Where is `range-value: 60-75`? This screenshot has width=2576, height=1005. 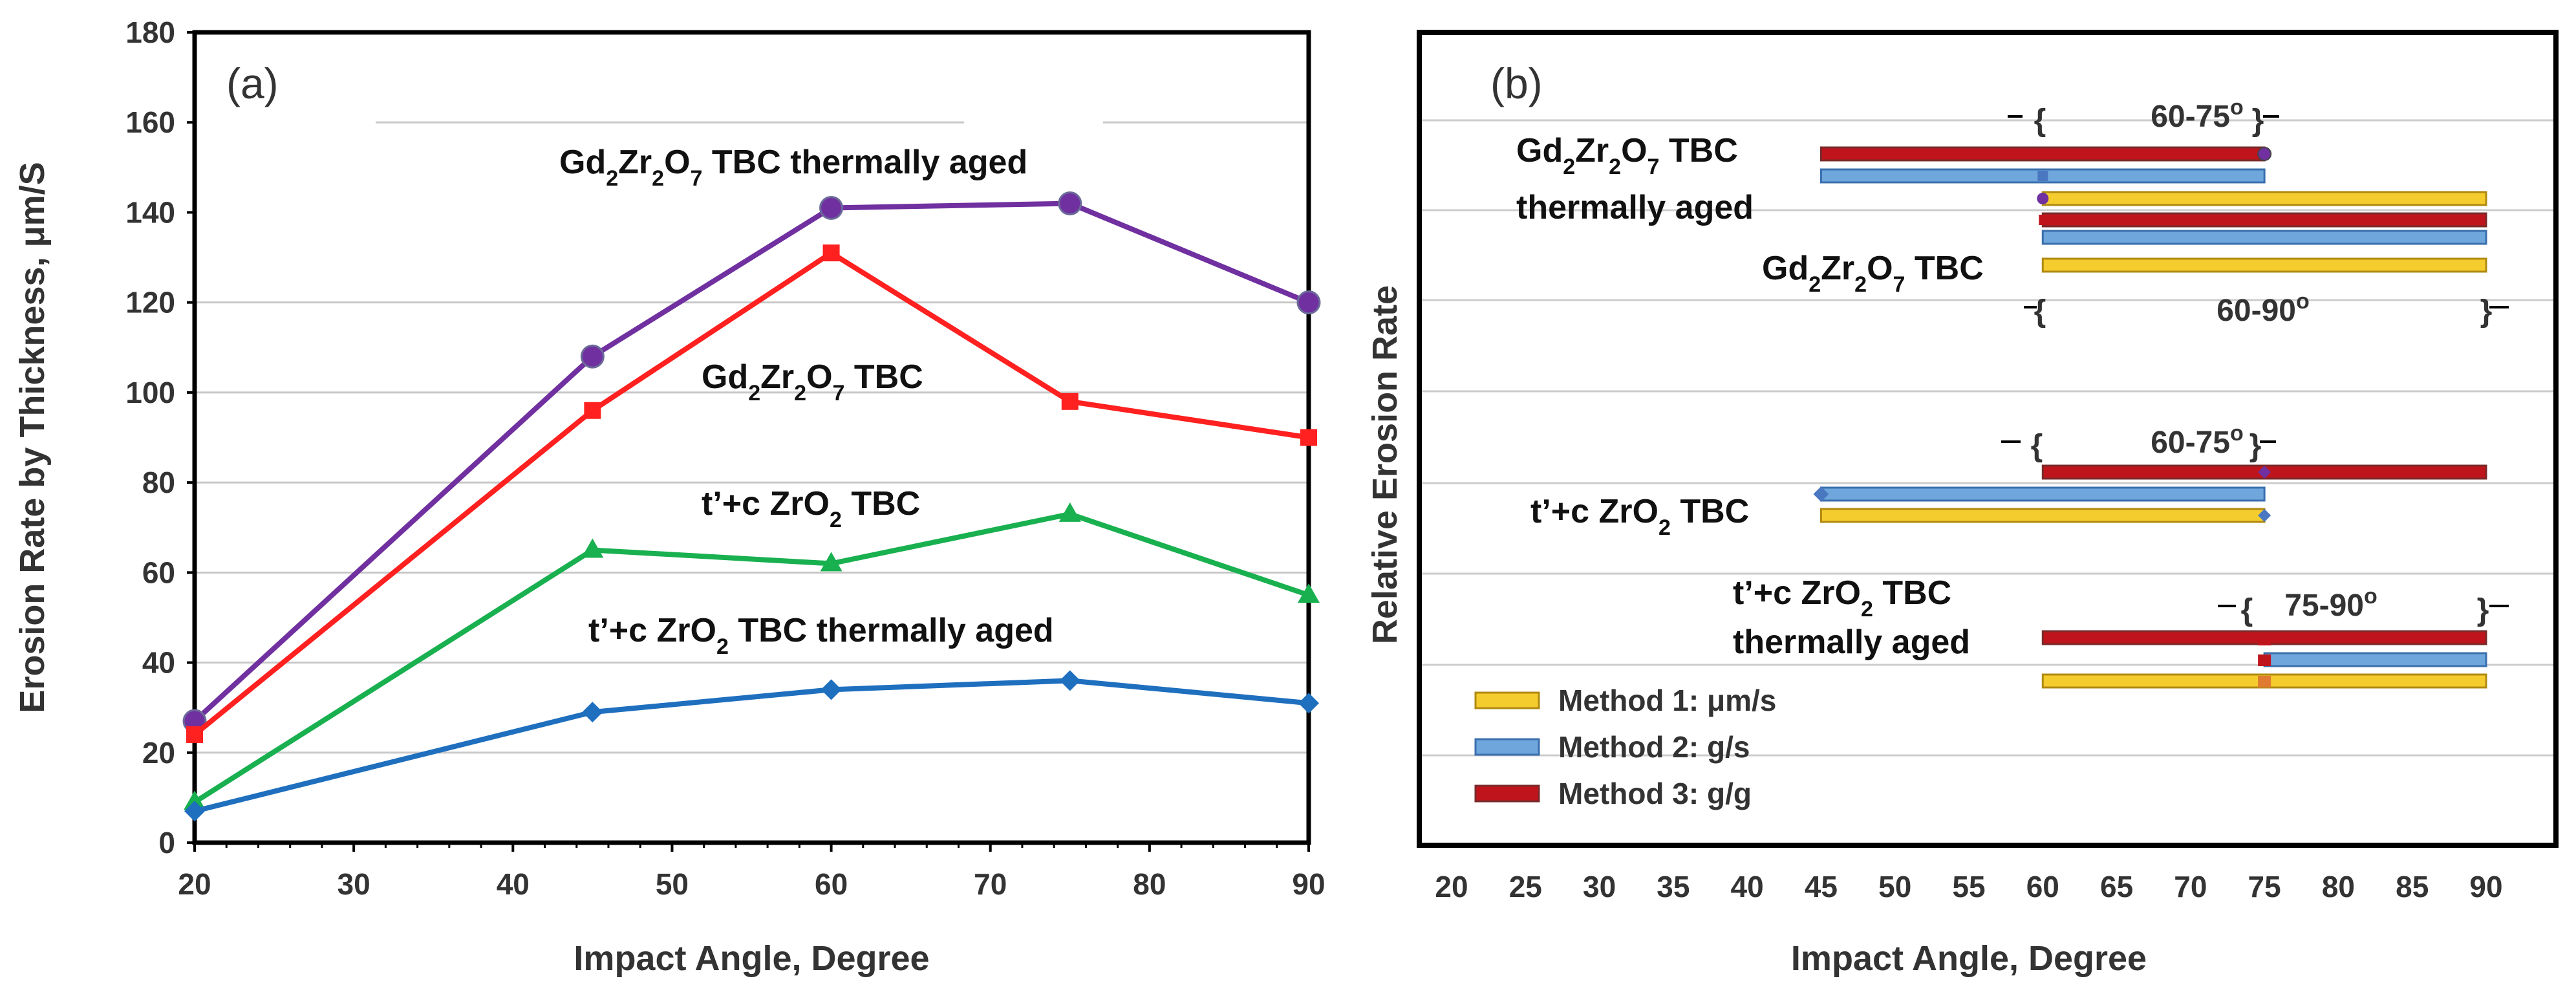 range-value: 60-75 is located at coordinates (2190, 117).